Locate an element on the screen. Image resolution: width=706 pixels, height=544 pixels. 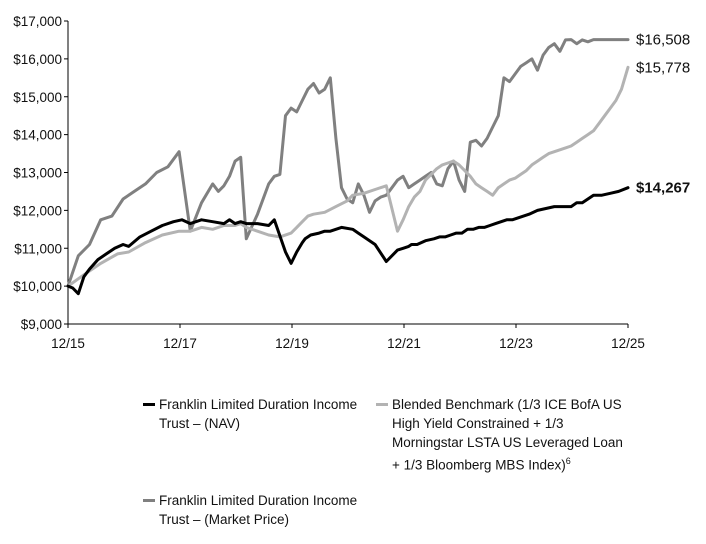
y-tick-label: $11,000 is located at coordinates (38, 248).